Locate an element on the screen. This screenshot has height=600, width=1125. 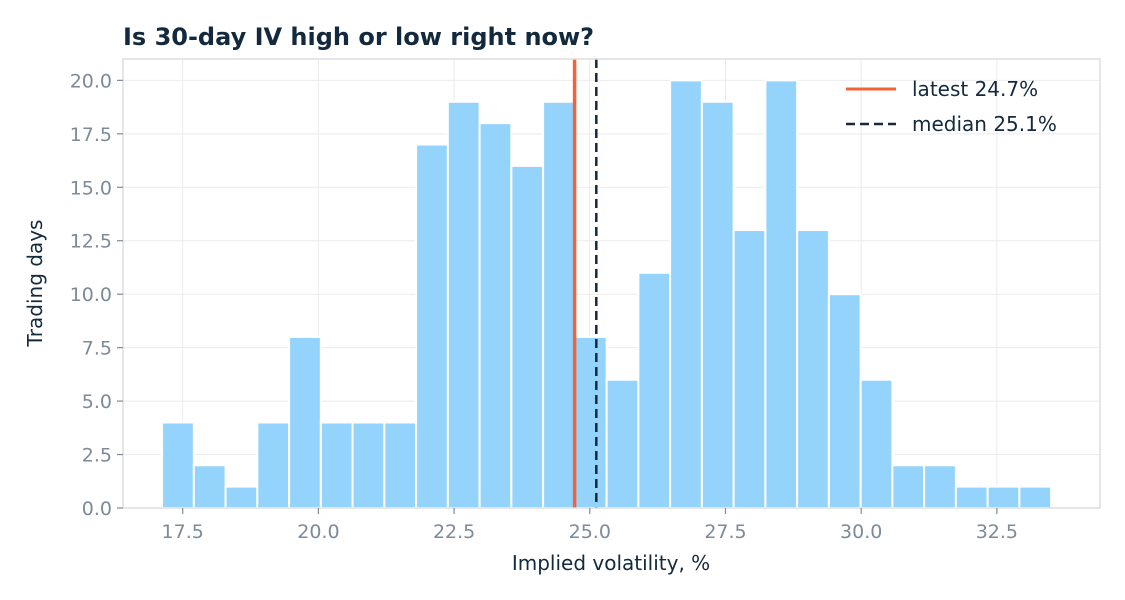
y-tick-label: 7.5 is located at coordinates (97, 349).